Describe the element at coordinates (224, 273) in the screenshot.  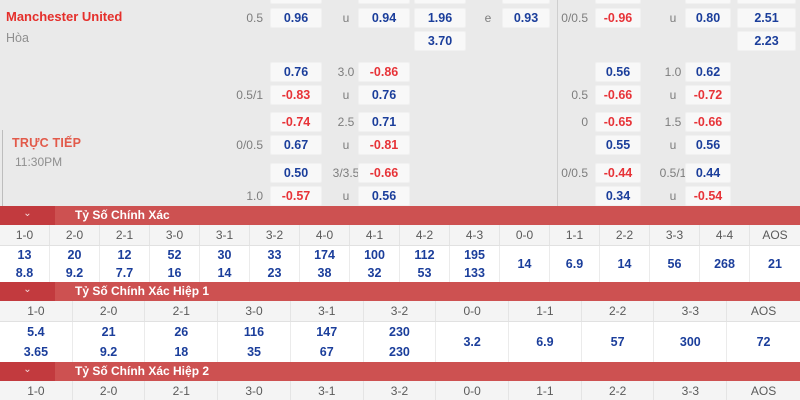
I see `score-odds-value: 14` at that location.